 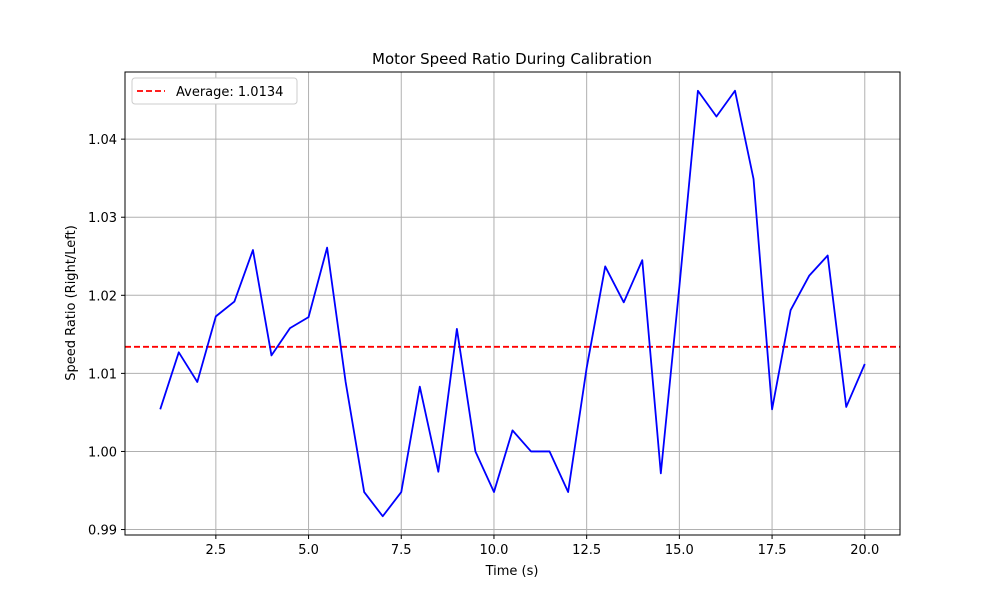 I want to click on x-tick-label: 15.0, so click(x=679, y=550).